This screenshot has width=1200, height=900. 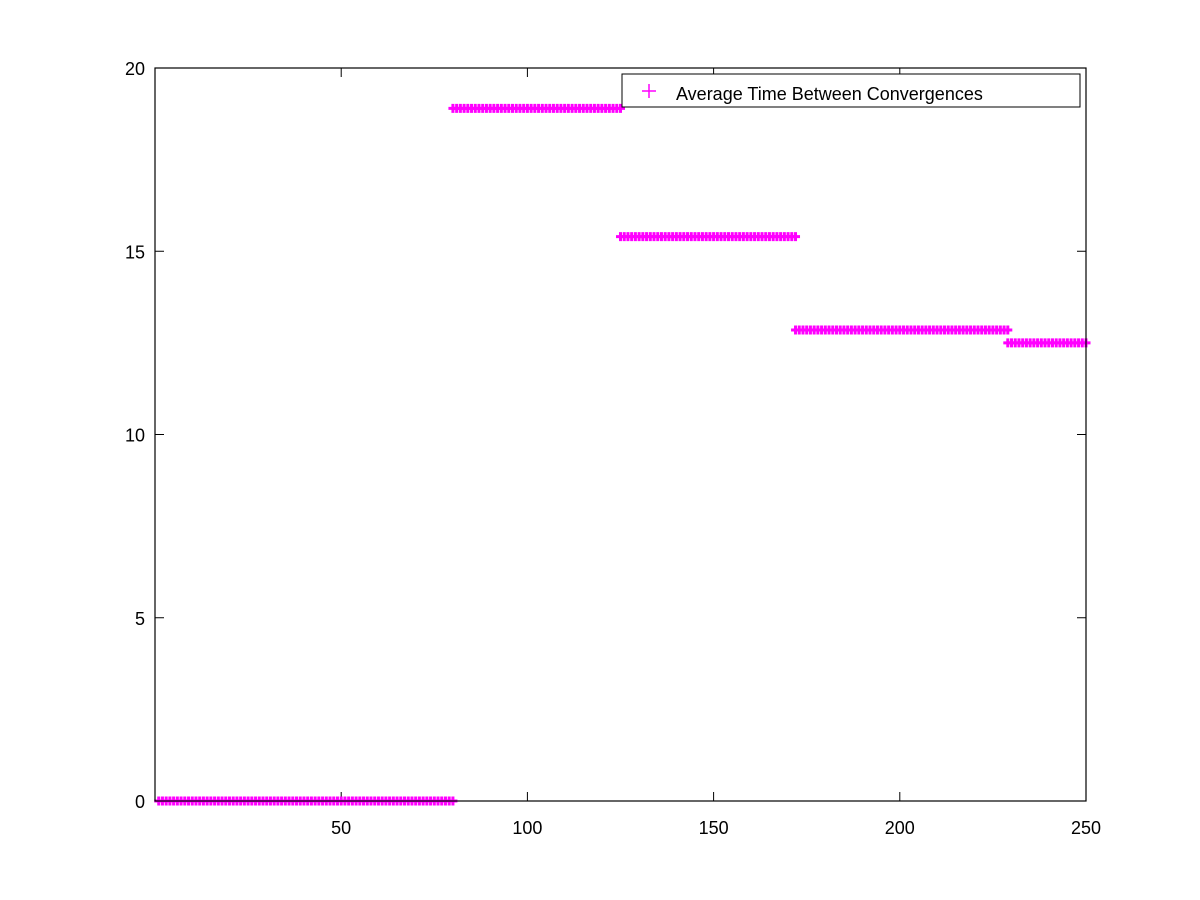 I want to click on legend-marker-icon, so click(x=649, y=91).